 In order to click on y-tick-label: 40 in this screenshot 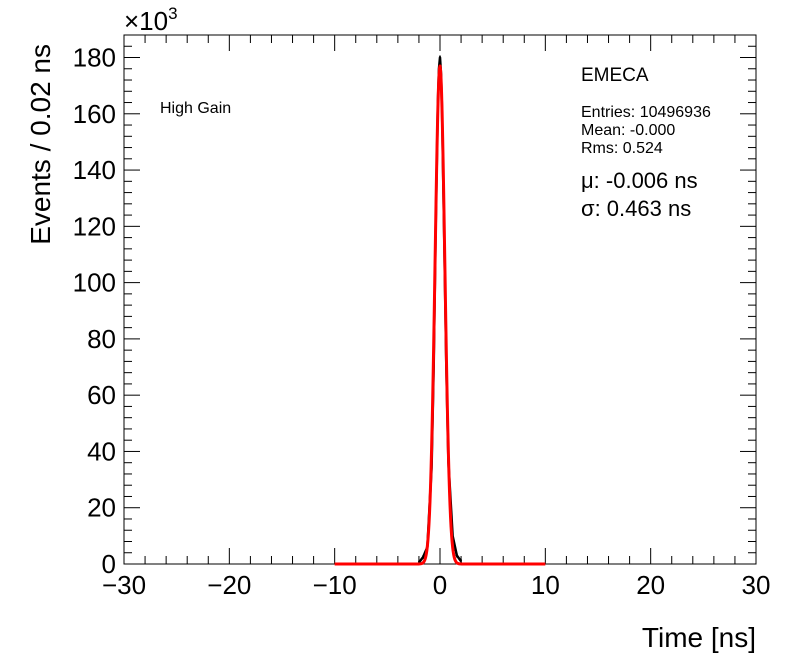, I will do `click(101, 451)`.